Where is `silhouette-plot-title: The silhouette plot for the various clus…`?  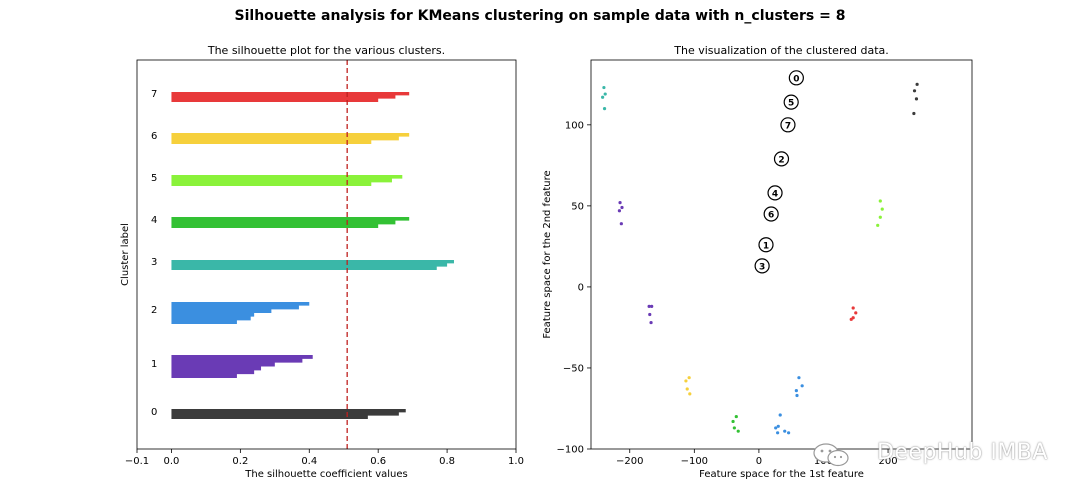
silhouette-plot-title: The silhouette plot for the various clus… is located at coordinates (326, 50).